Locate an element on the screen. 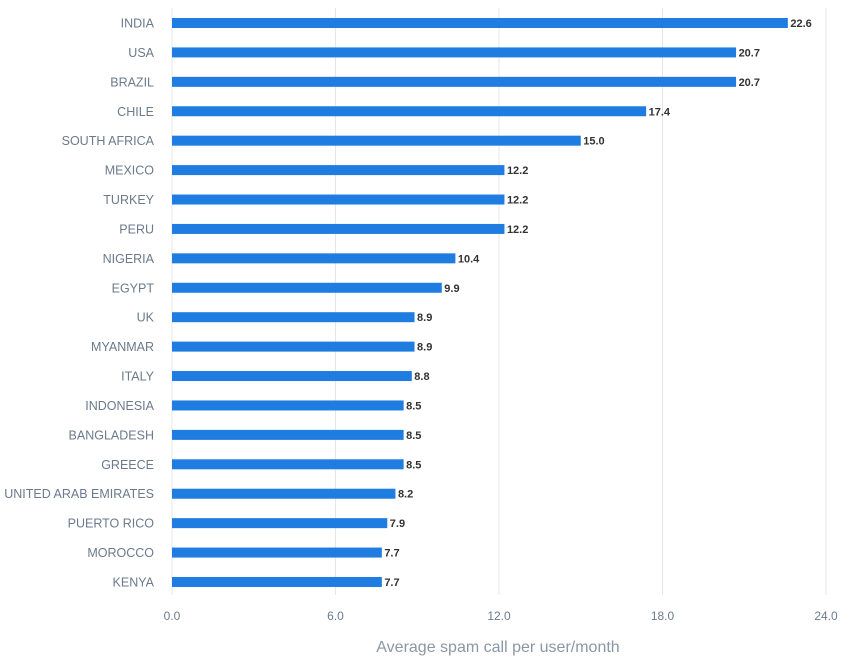  x-tick-label: 18.0 is located at coordinates (663, 616).